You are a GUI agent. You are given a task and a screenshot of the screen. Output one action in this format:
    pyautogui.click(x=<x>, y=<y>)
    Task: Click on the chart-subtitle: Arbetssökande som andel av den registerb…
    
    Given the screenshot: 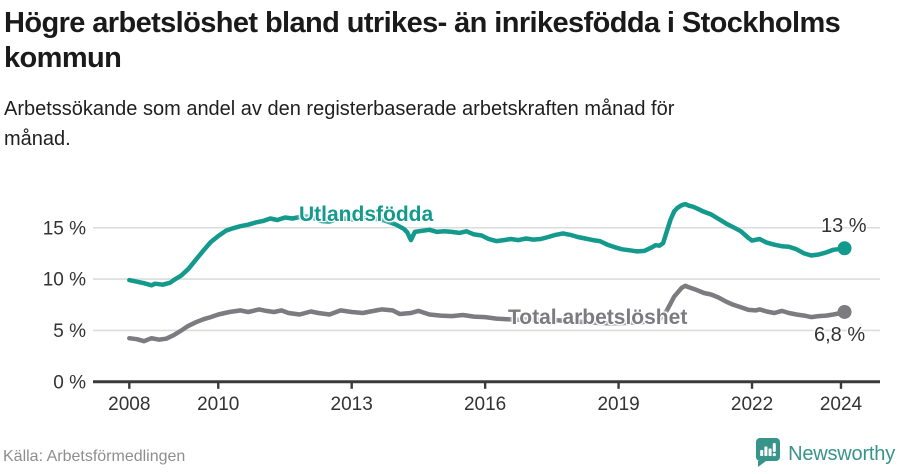 What is the action you would take?
    pyautogui.click(x=339, y=124)
    